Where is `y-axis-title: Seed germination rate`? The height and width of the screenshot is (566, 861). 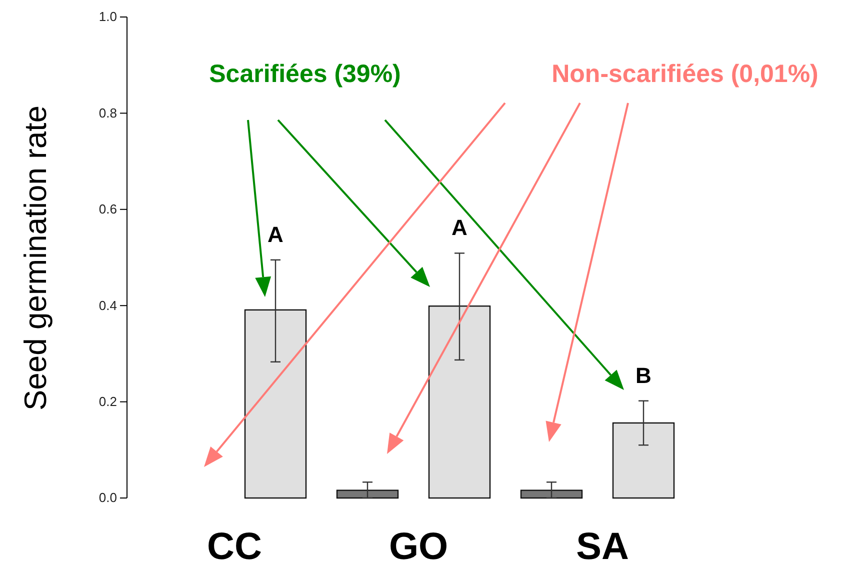 y-axis-title: Seed germination rate is located at coordinates (35, 258).